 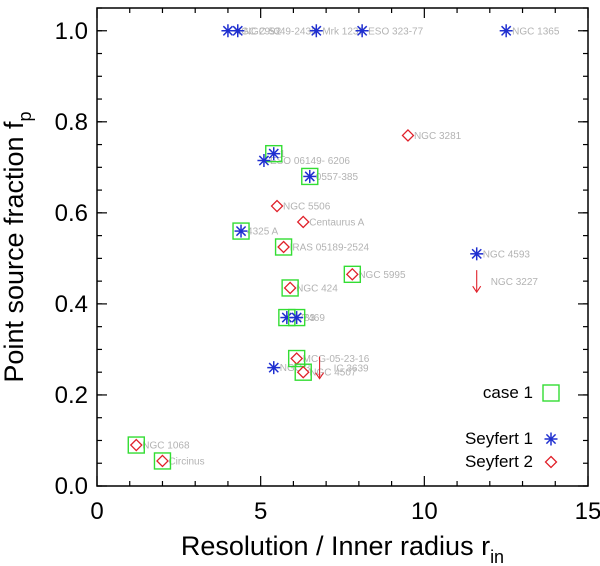 I want to click on point-label: NGC 2992, so click(x=258, y=31).